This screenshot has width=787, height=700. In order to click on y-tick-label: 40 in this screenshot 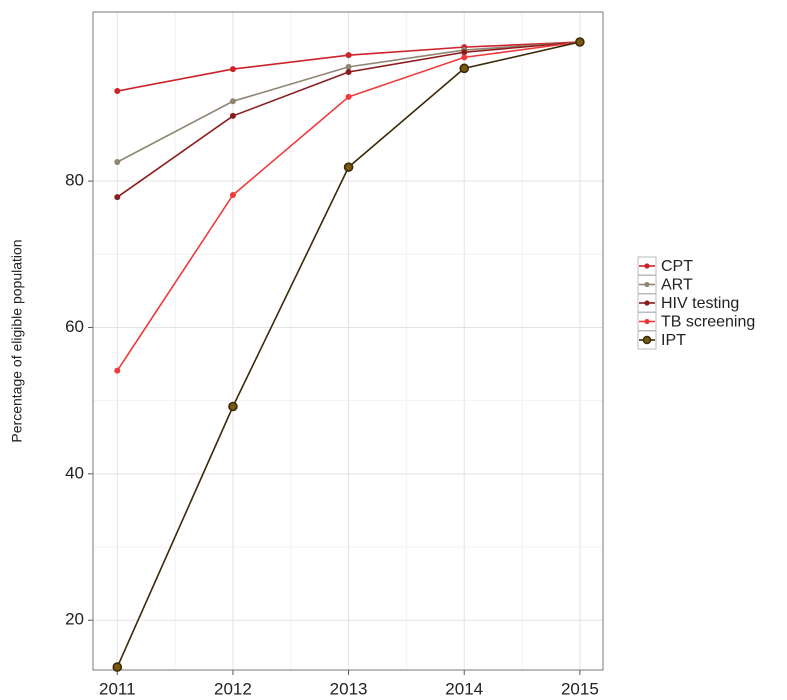, I will do `click(74, 472)`.